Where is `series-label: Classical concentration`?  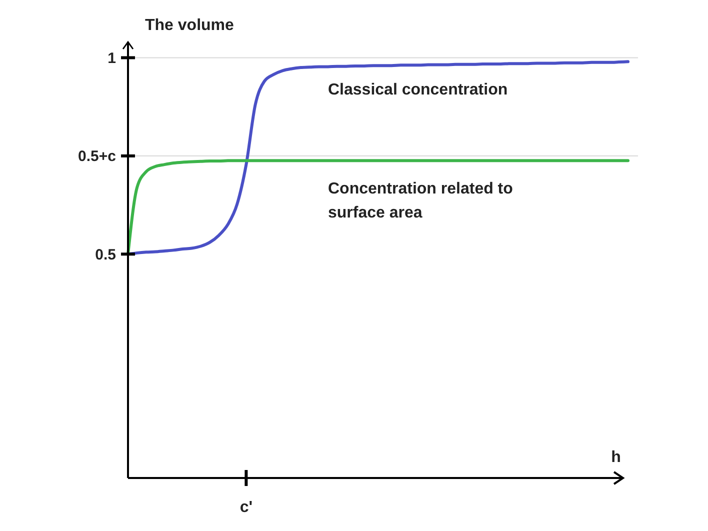
series-label: Classical concentration is located at coordinates (418, 90).